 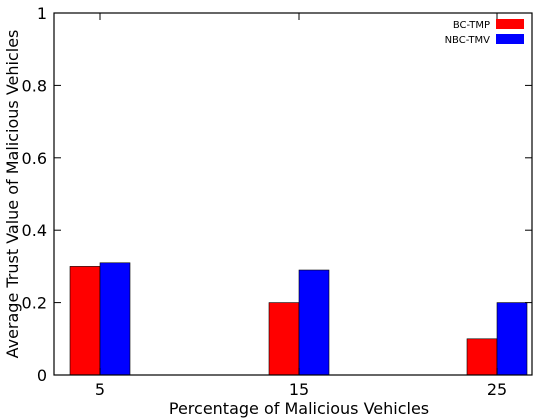 What do you see at coordinates (34, 158) in the screenshot?
I see `y-tick-label: 0.6` at bounding box center [34, 158].